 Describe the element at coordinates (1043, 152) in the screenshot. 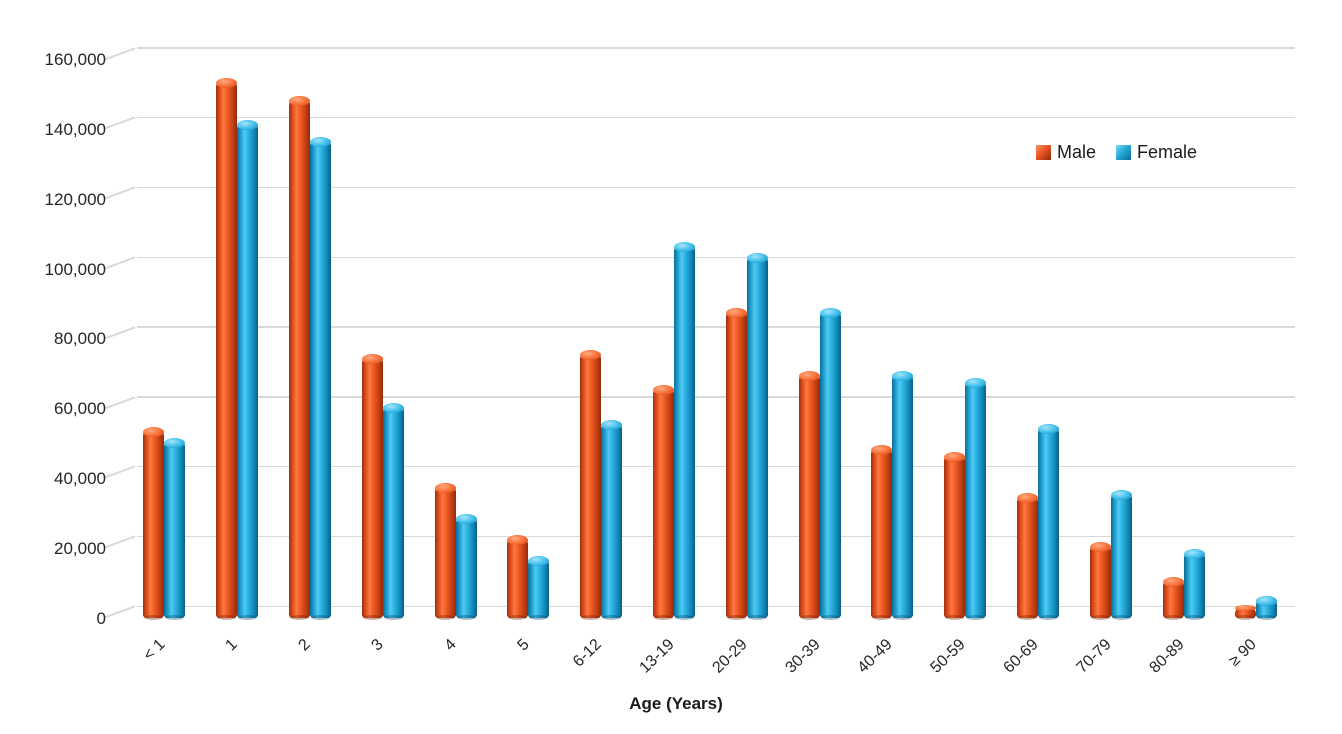

I see `legend-swatch-male` at that location.